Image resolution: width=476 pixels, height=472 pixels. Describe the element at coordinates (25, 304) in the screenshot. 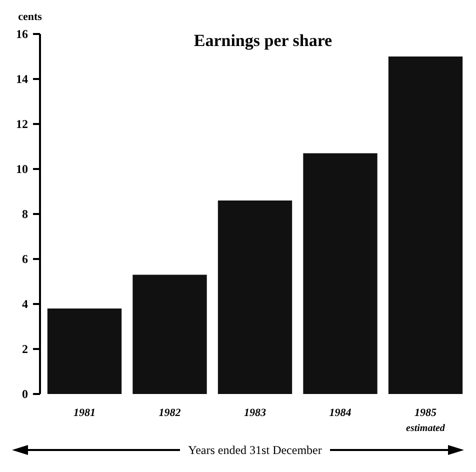

I see `y-tick-label: 4` at that location.